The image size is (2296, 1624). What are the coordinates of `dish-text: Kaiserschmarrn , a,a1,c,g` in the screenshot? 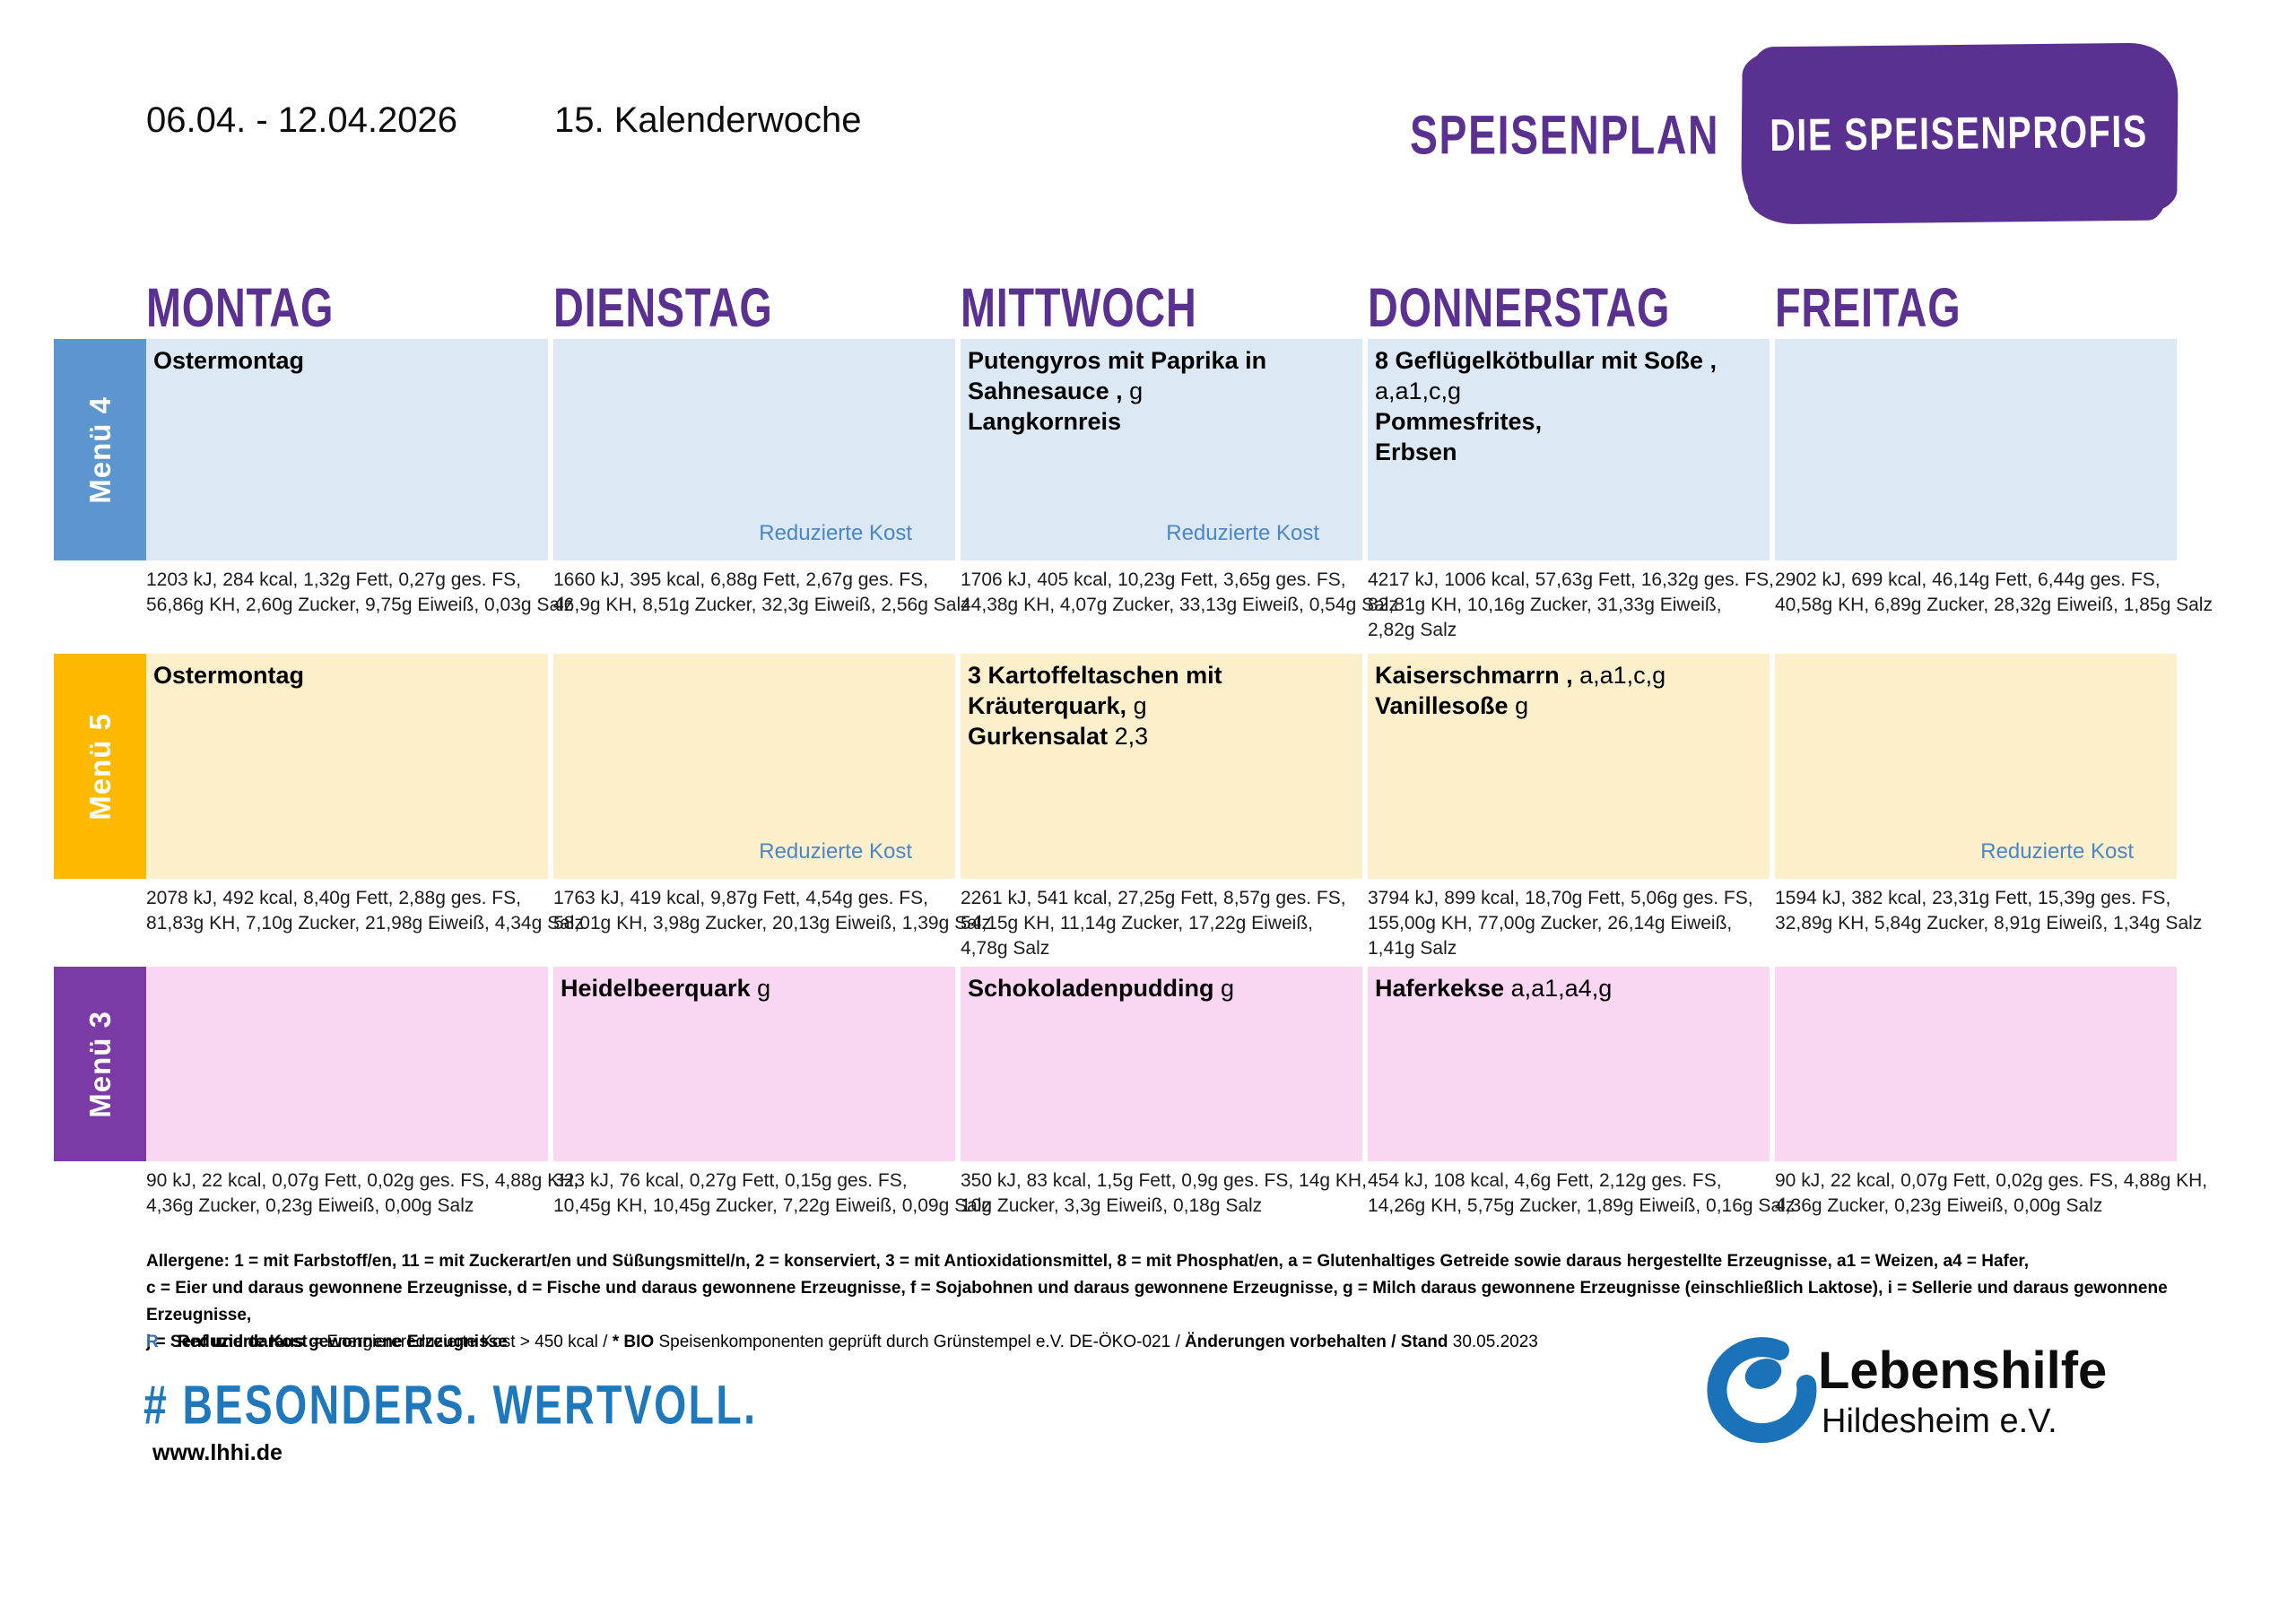 It's located at (1520, 675).